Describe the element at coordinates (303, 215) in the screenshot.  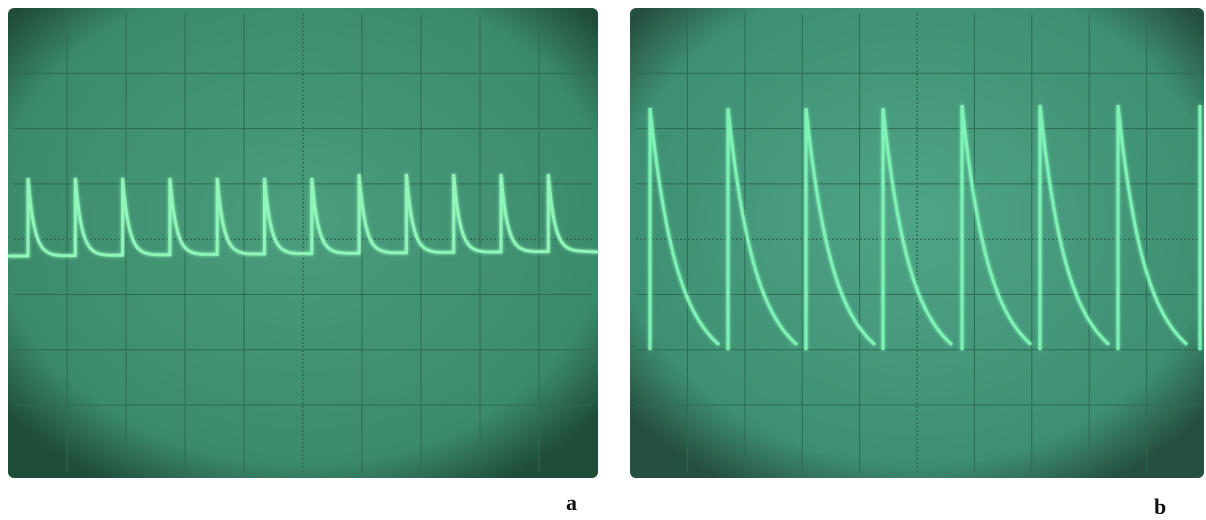
I see `waveform-a` at that location.